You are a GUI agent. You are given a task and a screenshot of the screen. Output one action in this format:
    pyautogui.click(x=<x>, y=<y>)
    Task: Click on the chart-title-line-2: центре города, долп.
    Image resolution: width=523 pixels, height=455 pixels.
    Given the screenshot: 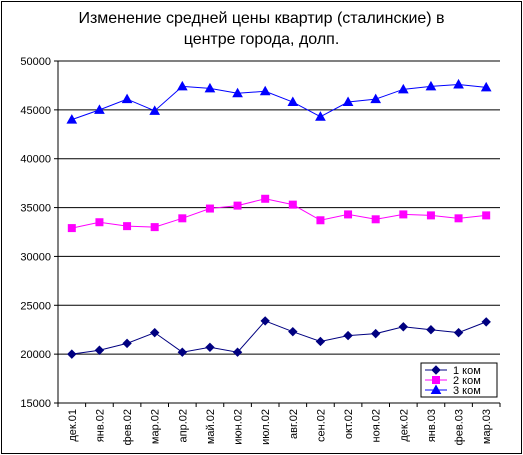 What is the action you would take?
    pyautogui.click(x=261, y=39)
    